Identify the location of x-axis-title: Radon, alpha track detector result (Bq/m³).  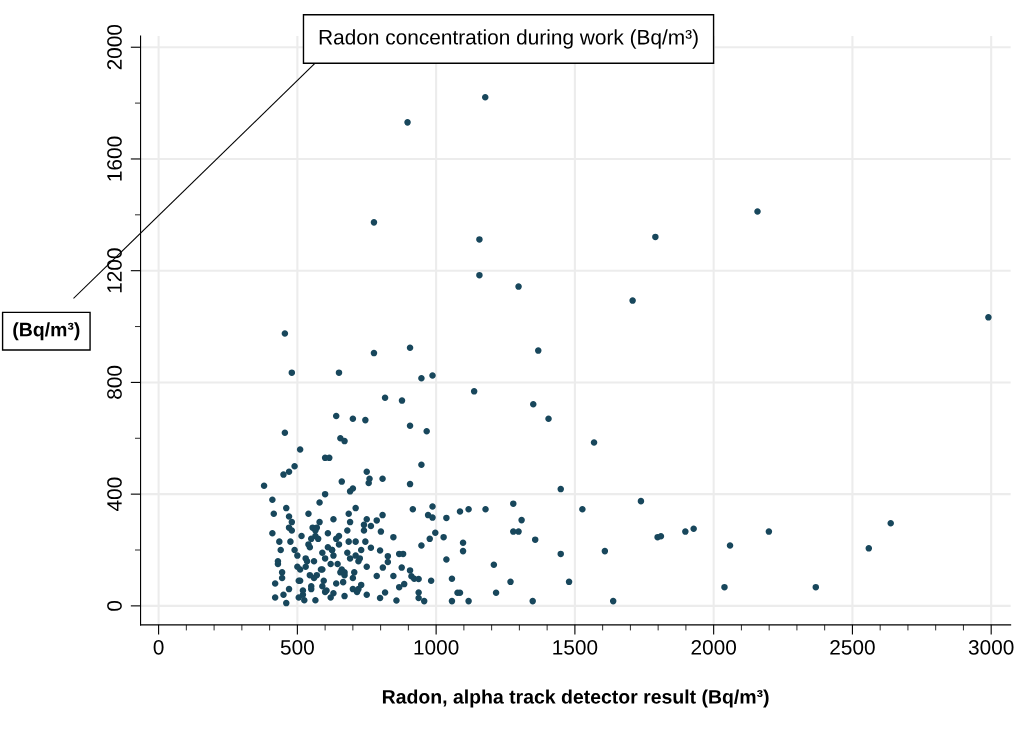
(575, 698).